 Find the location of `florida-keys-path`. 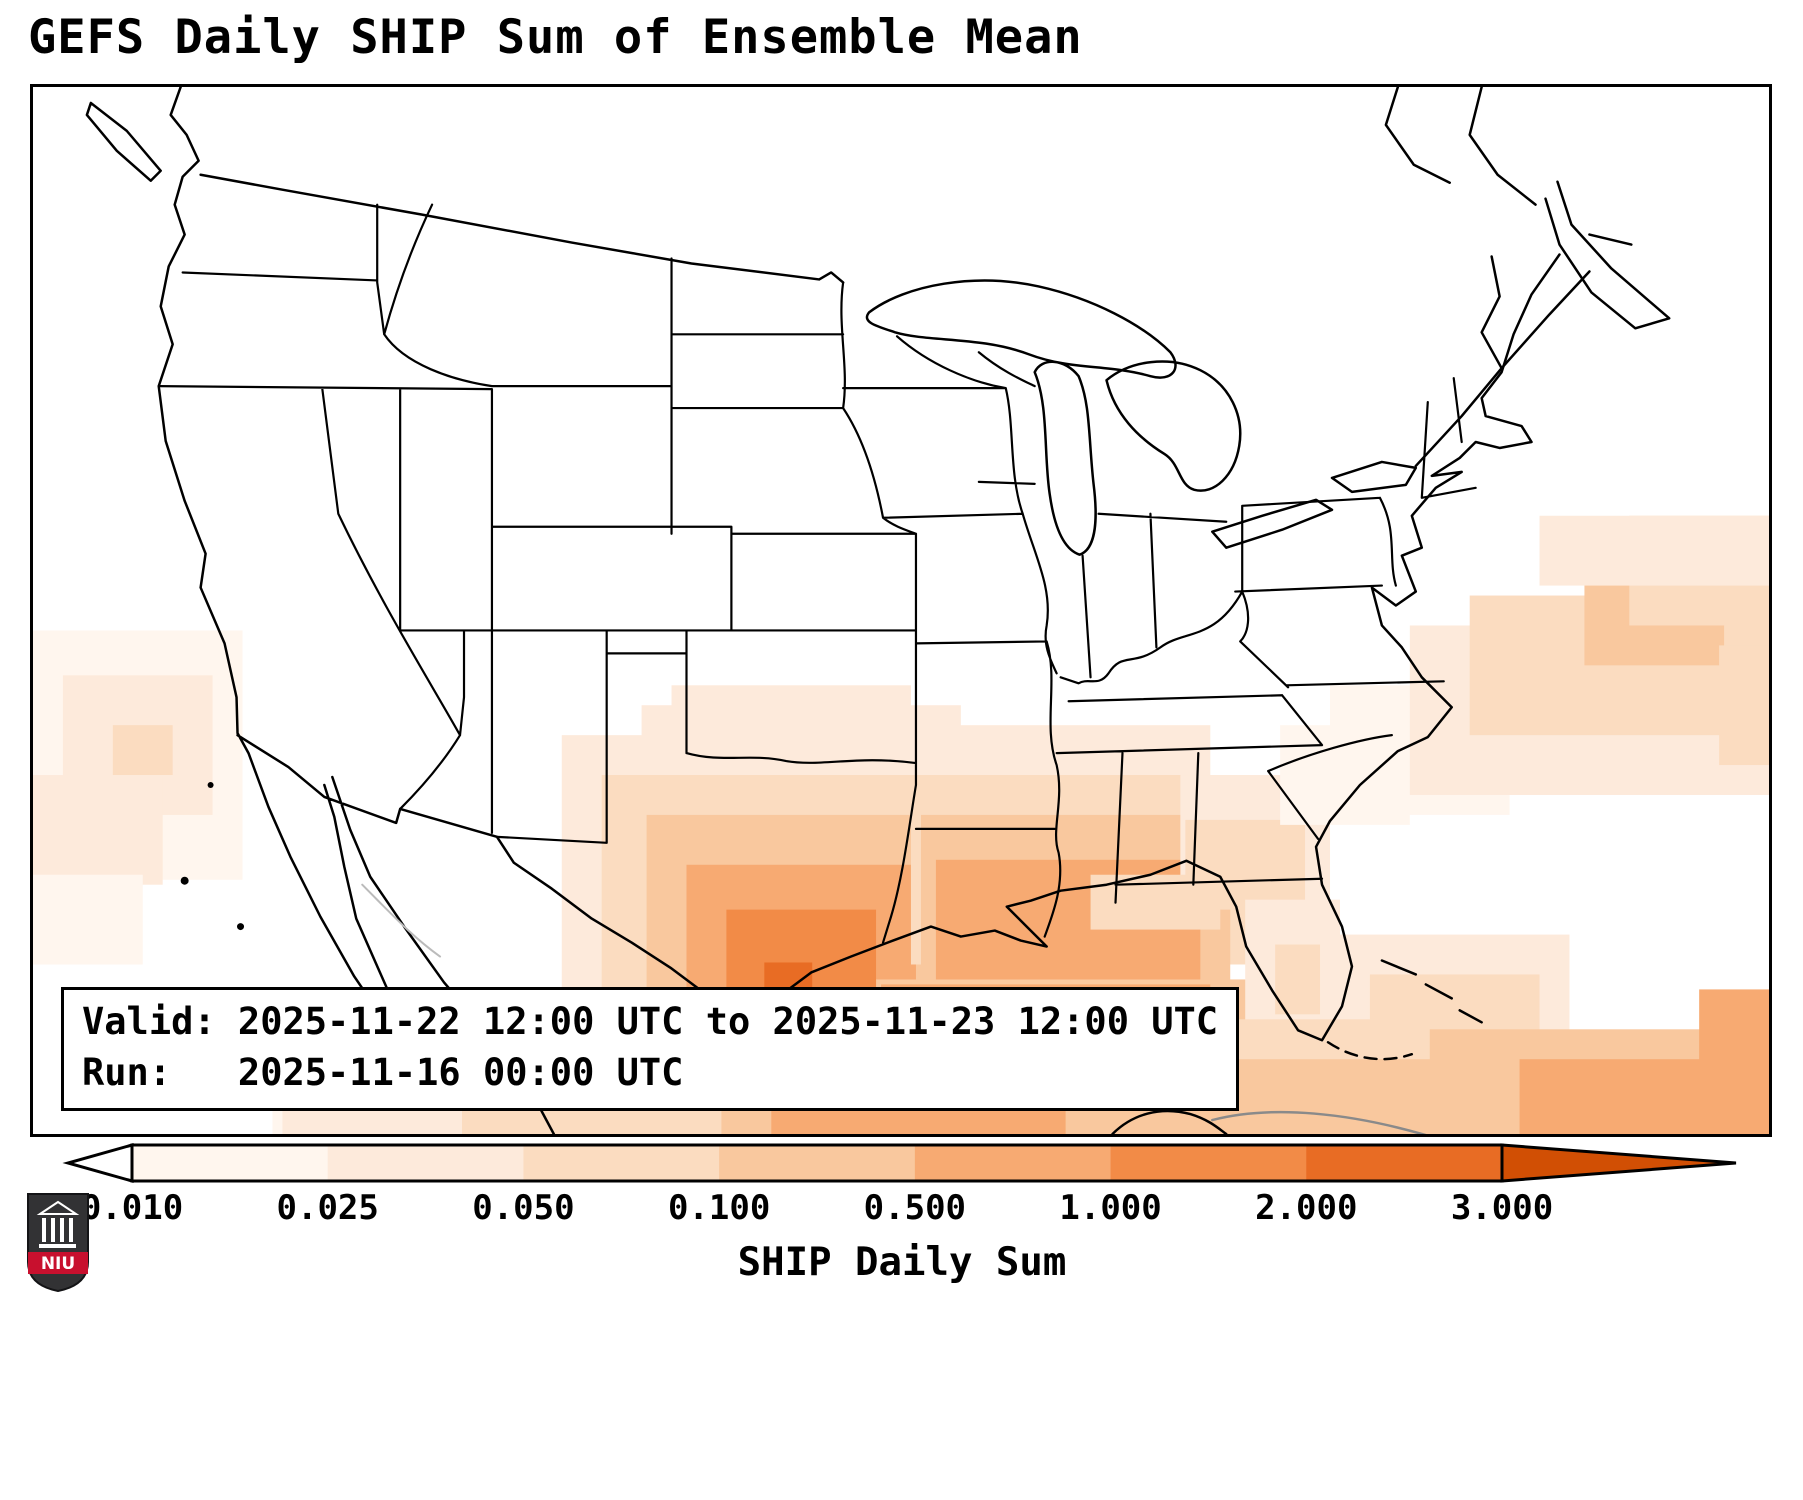

florida-keys-path is located at coordinates (1370, 1051).